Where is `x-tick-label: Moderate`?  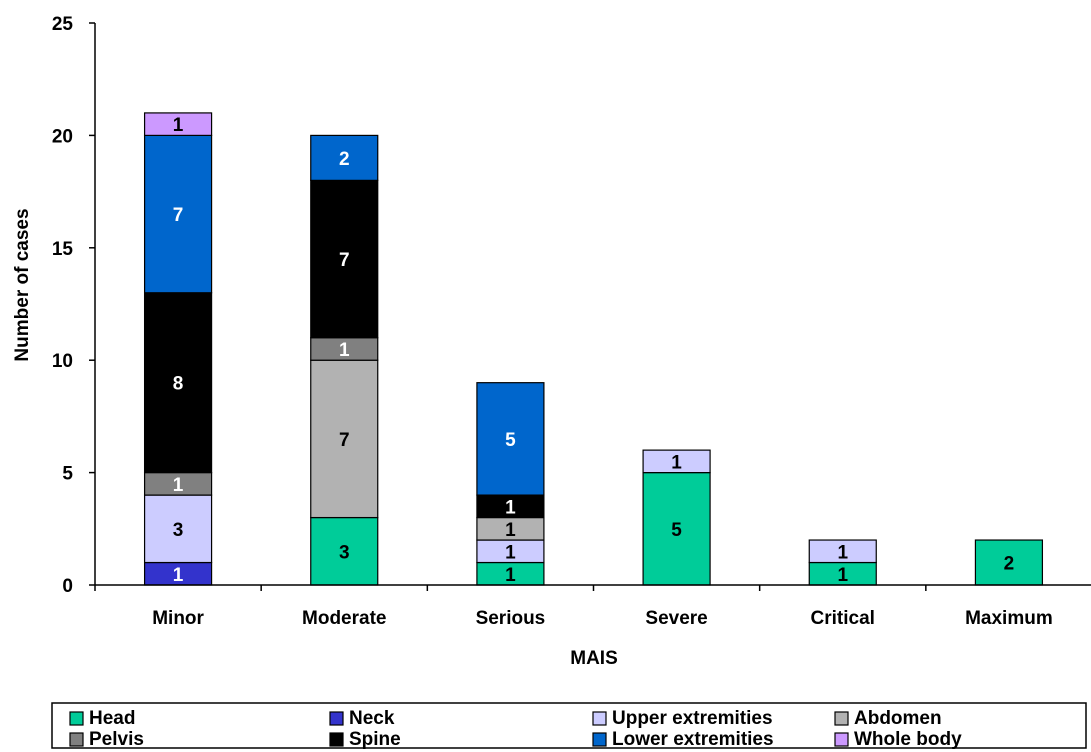 x-tick-label: Moderate is located at coordinates (344, 618).